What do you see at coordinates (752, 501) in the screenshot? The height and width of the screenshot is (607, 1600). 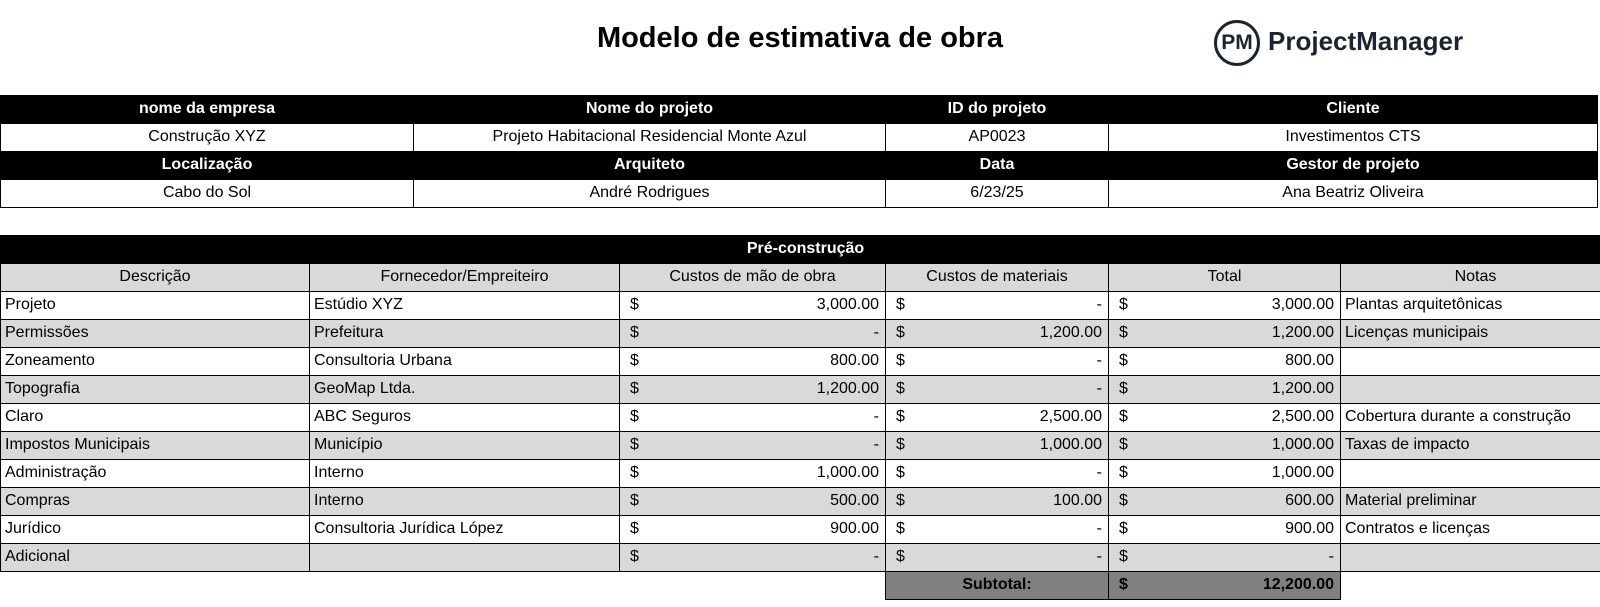 I see `money-cell: $500.00` at bounding box center [752, 501].